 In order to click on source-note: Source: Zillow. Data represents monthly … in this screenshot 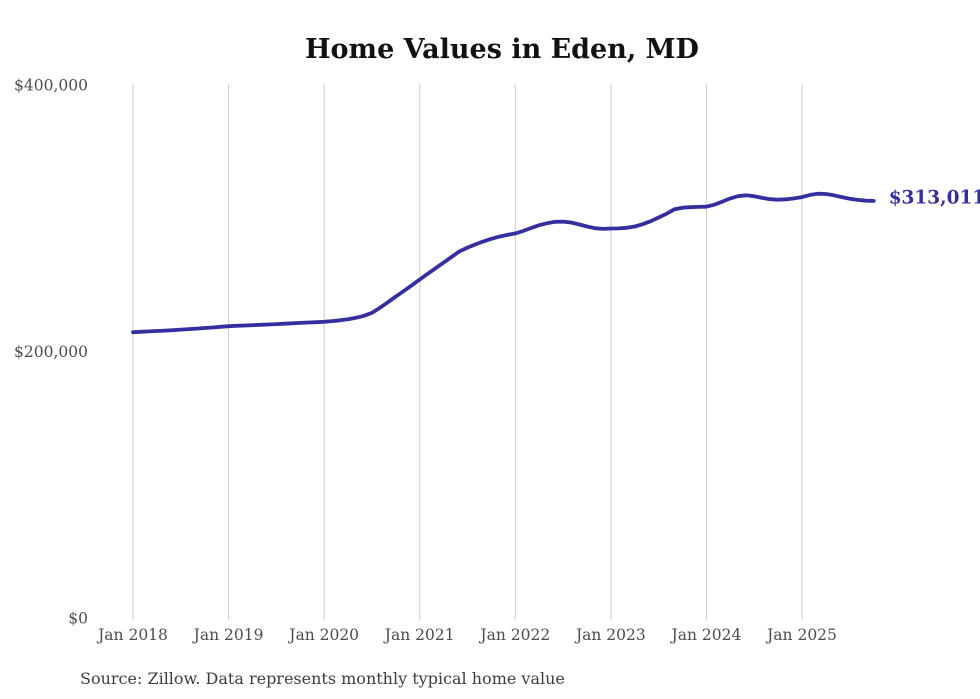, I will do `click(322, 678)`.